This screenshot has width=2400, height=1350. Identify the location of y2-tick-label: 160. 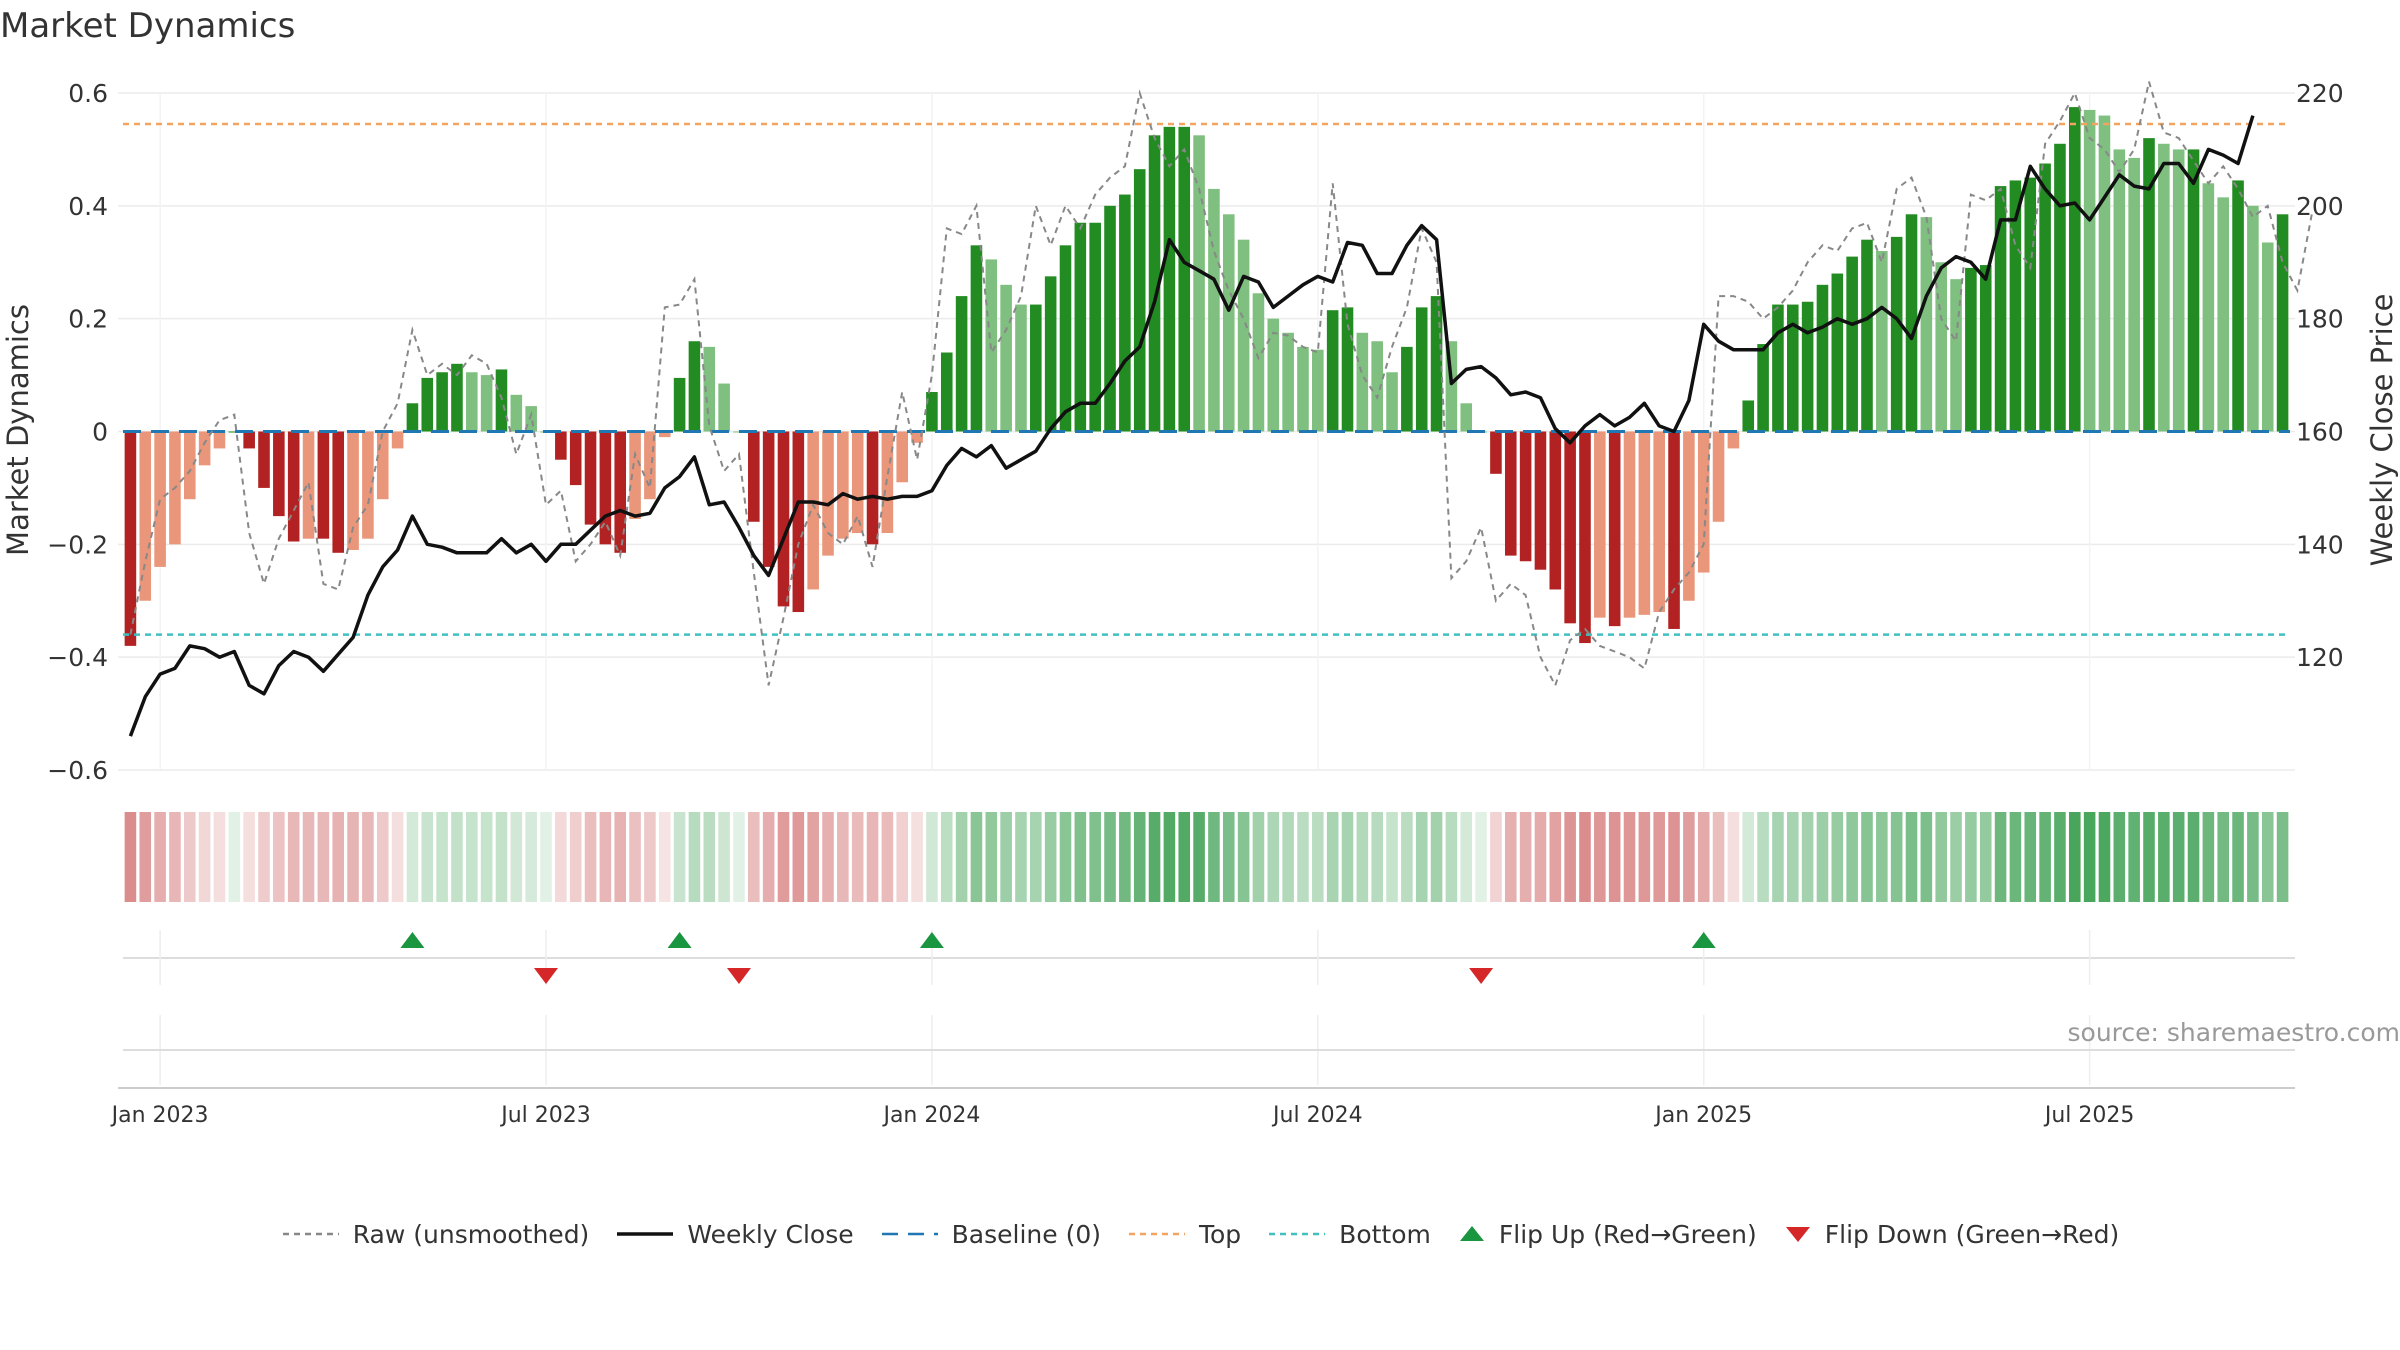
(2320, 432).